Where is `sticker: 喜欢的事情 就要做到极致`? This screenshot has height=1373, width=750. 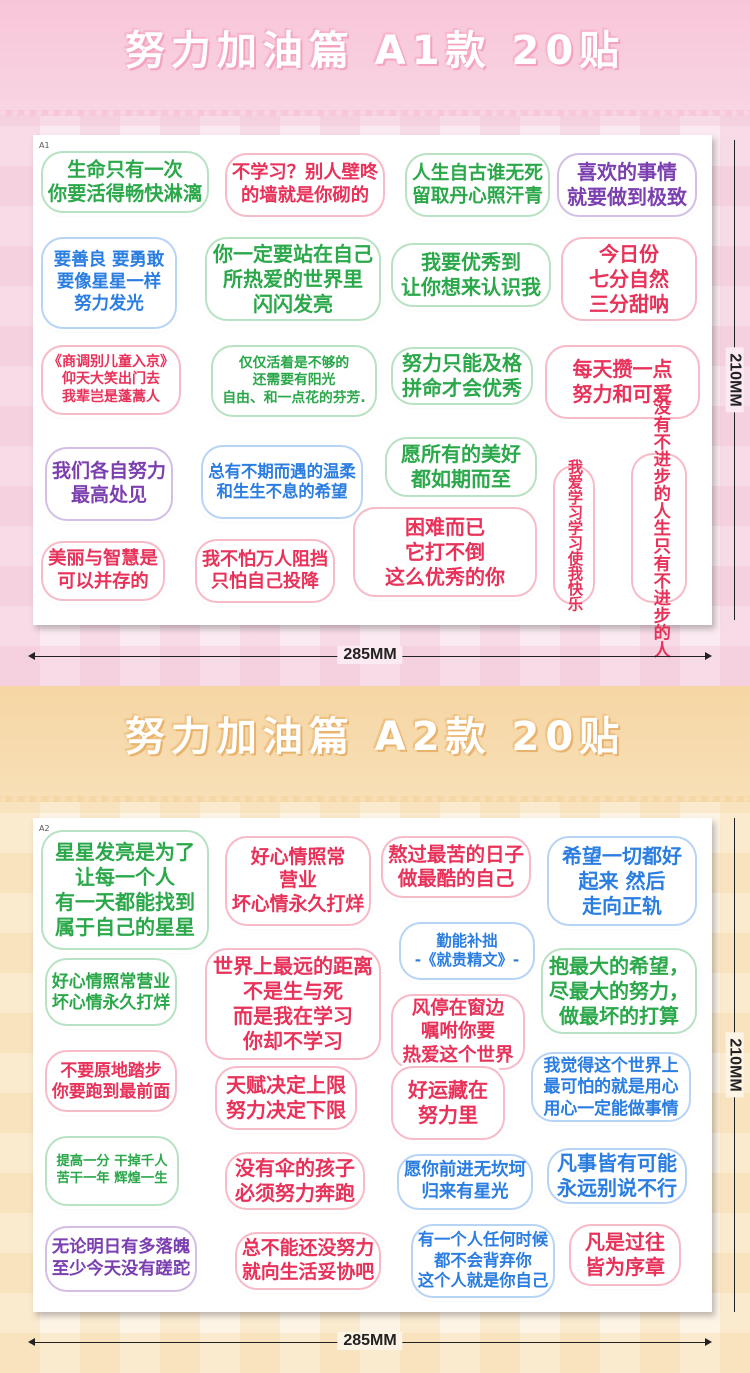 sticker: 喜欢的事情 就要做到极致 is located at coordinates (627, 185).